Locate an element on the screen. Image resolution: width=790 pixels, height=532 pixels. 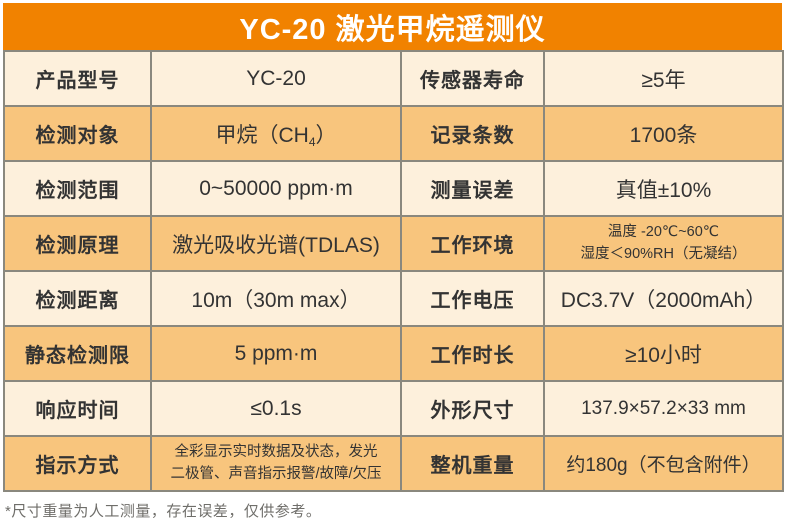
spec-label-work-voltage: 工作电压 is located at coordinates (472, 298).